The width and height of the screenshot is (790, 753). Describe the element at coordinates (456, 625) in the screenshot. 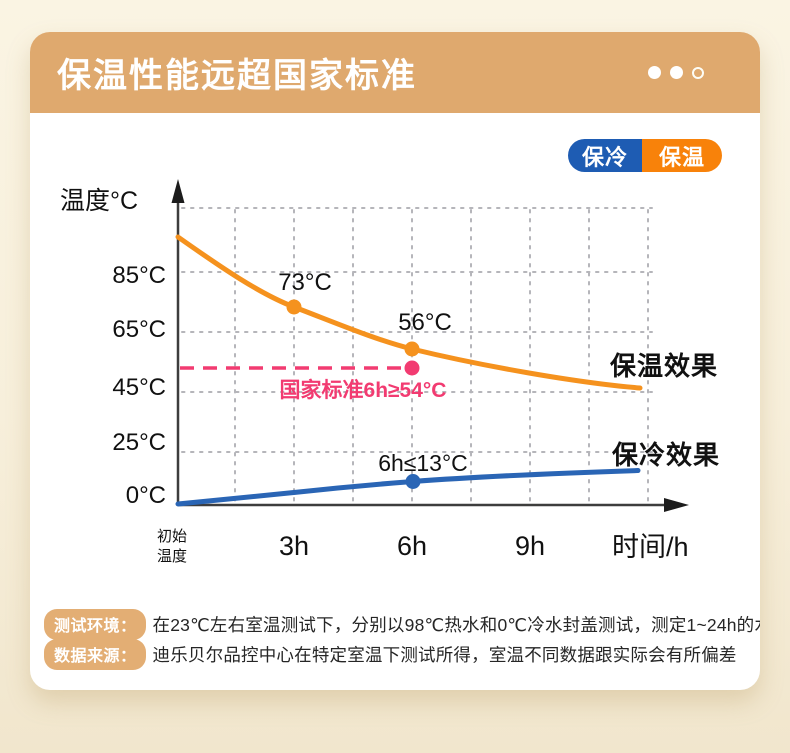

I see `test-environment-text: 在23℃左右室温测试下，分别以98℃热水和0℃冷水封盖测试，测定1~24h的水温` at that location.